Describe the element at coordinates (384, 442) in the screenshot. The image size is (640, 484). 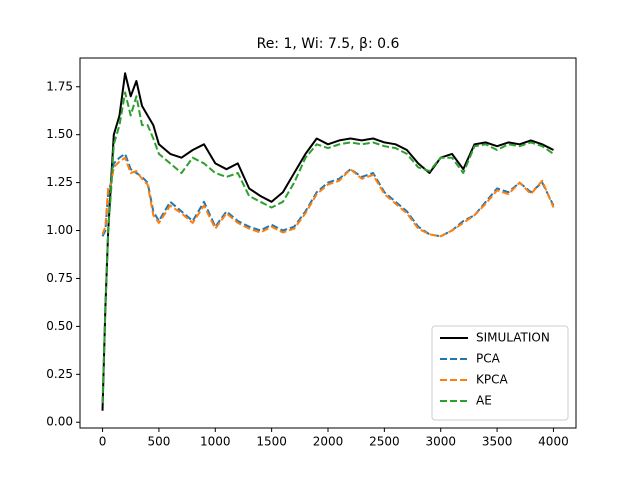
I see `x-tick-label: 2500` at that location.